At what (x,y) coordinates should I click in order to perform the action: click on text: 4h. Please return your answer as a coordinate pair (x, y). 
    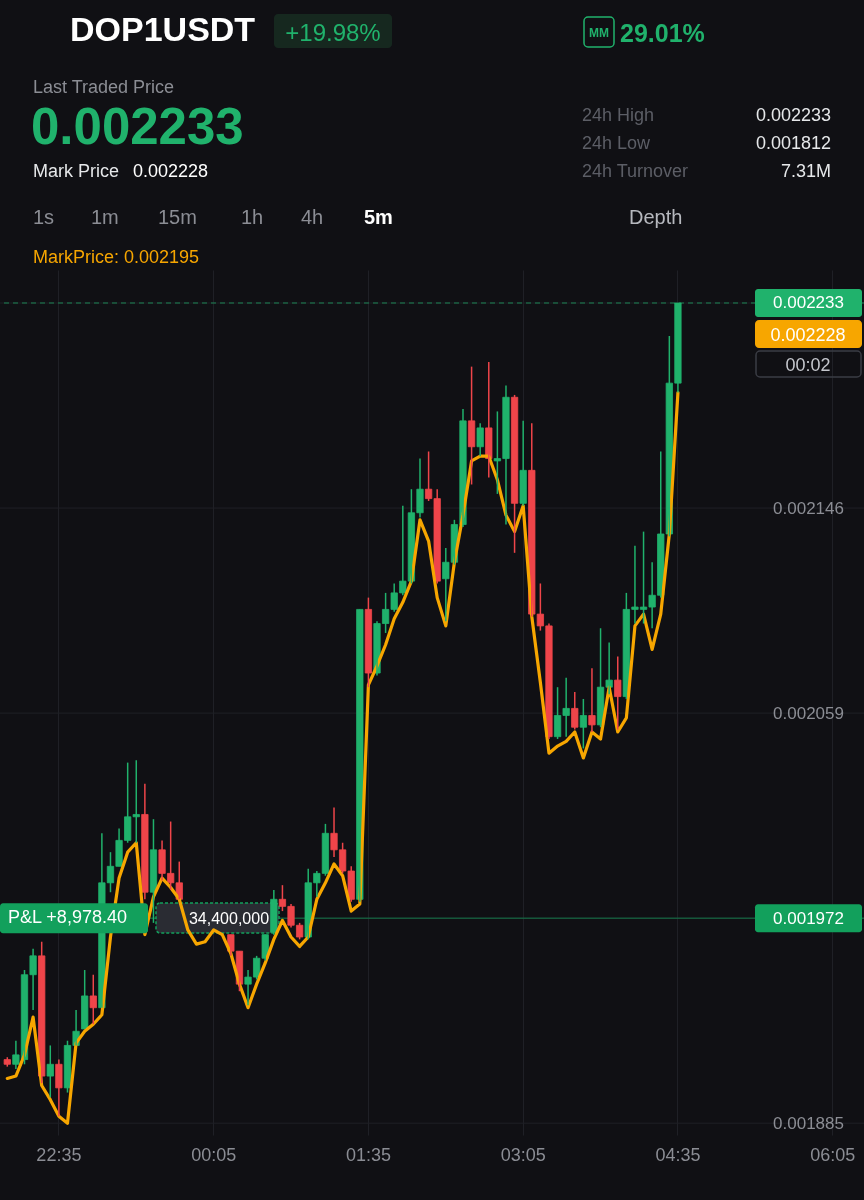
    Looking at the image, I should click on (312, 217).